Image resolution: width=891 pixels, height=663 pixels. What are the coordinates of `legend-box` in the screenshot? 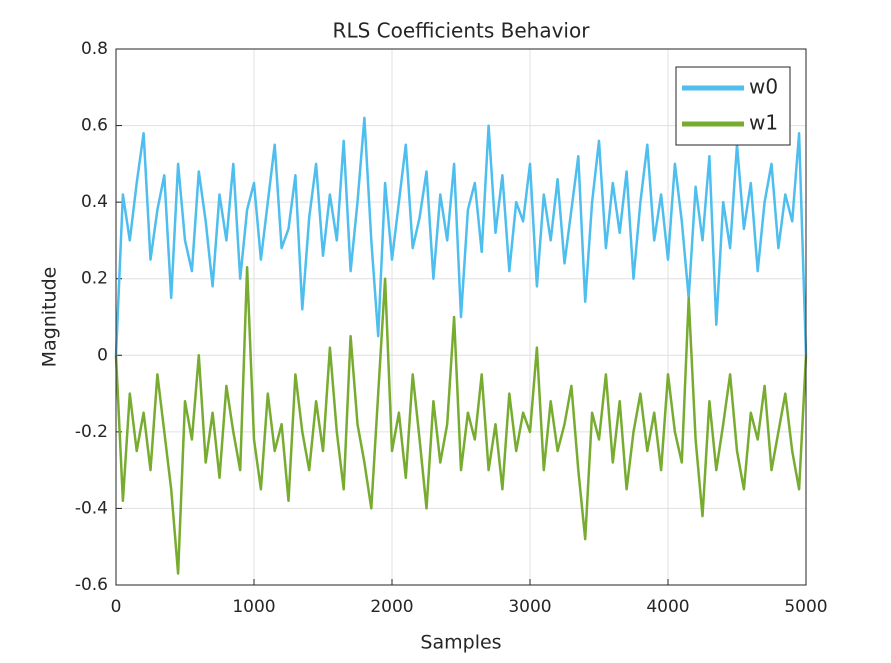 It's located at (733, 106).